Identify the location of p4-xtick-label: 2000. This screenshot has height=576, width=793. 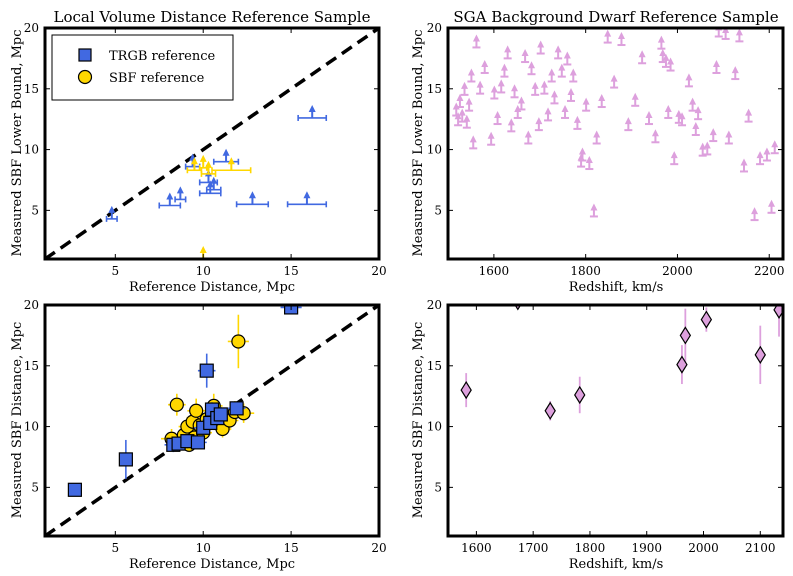
(703, 548).